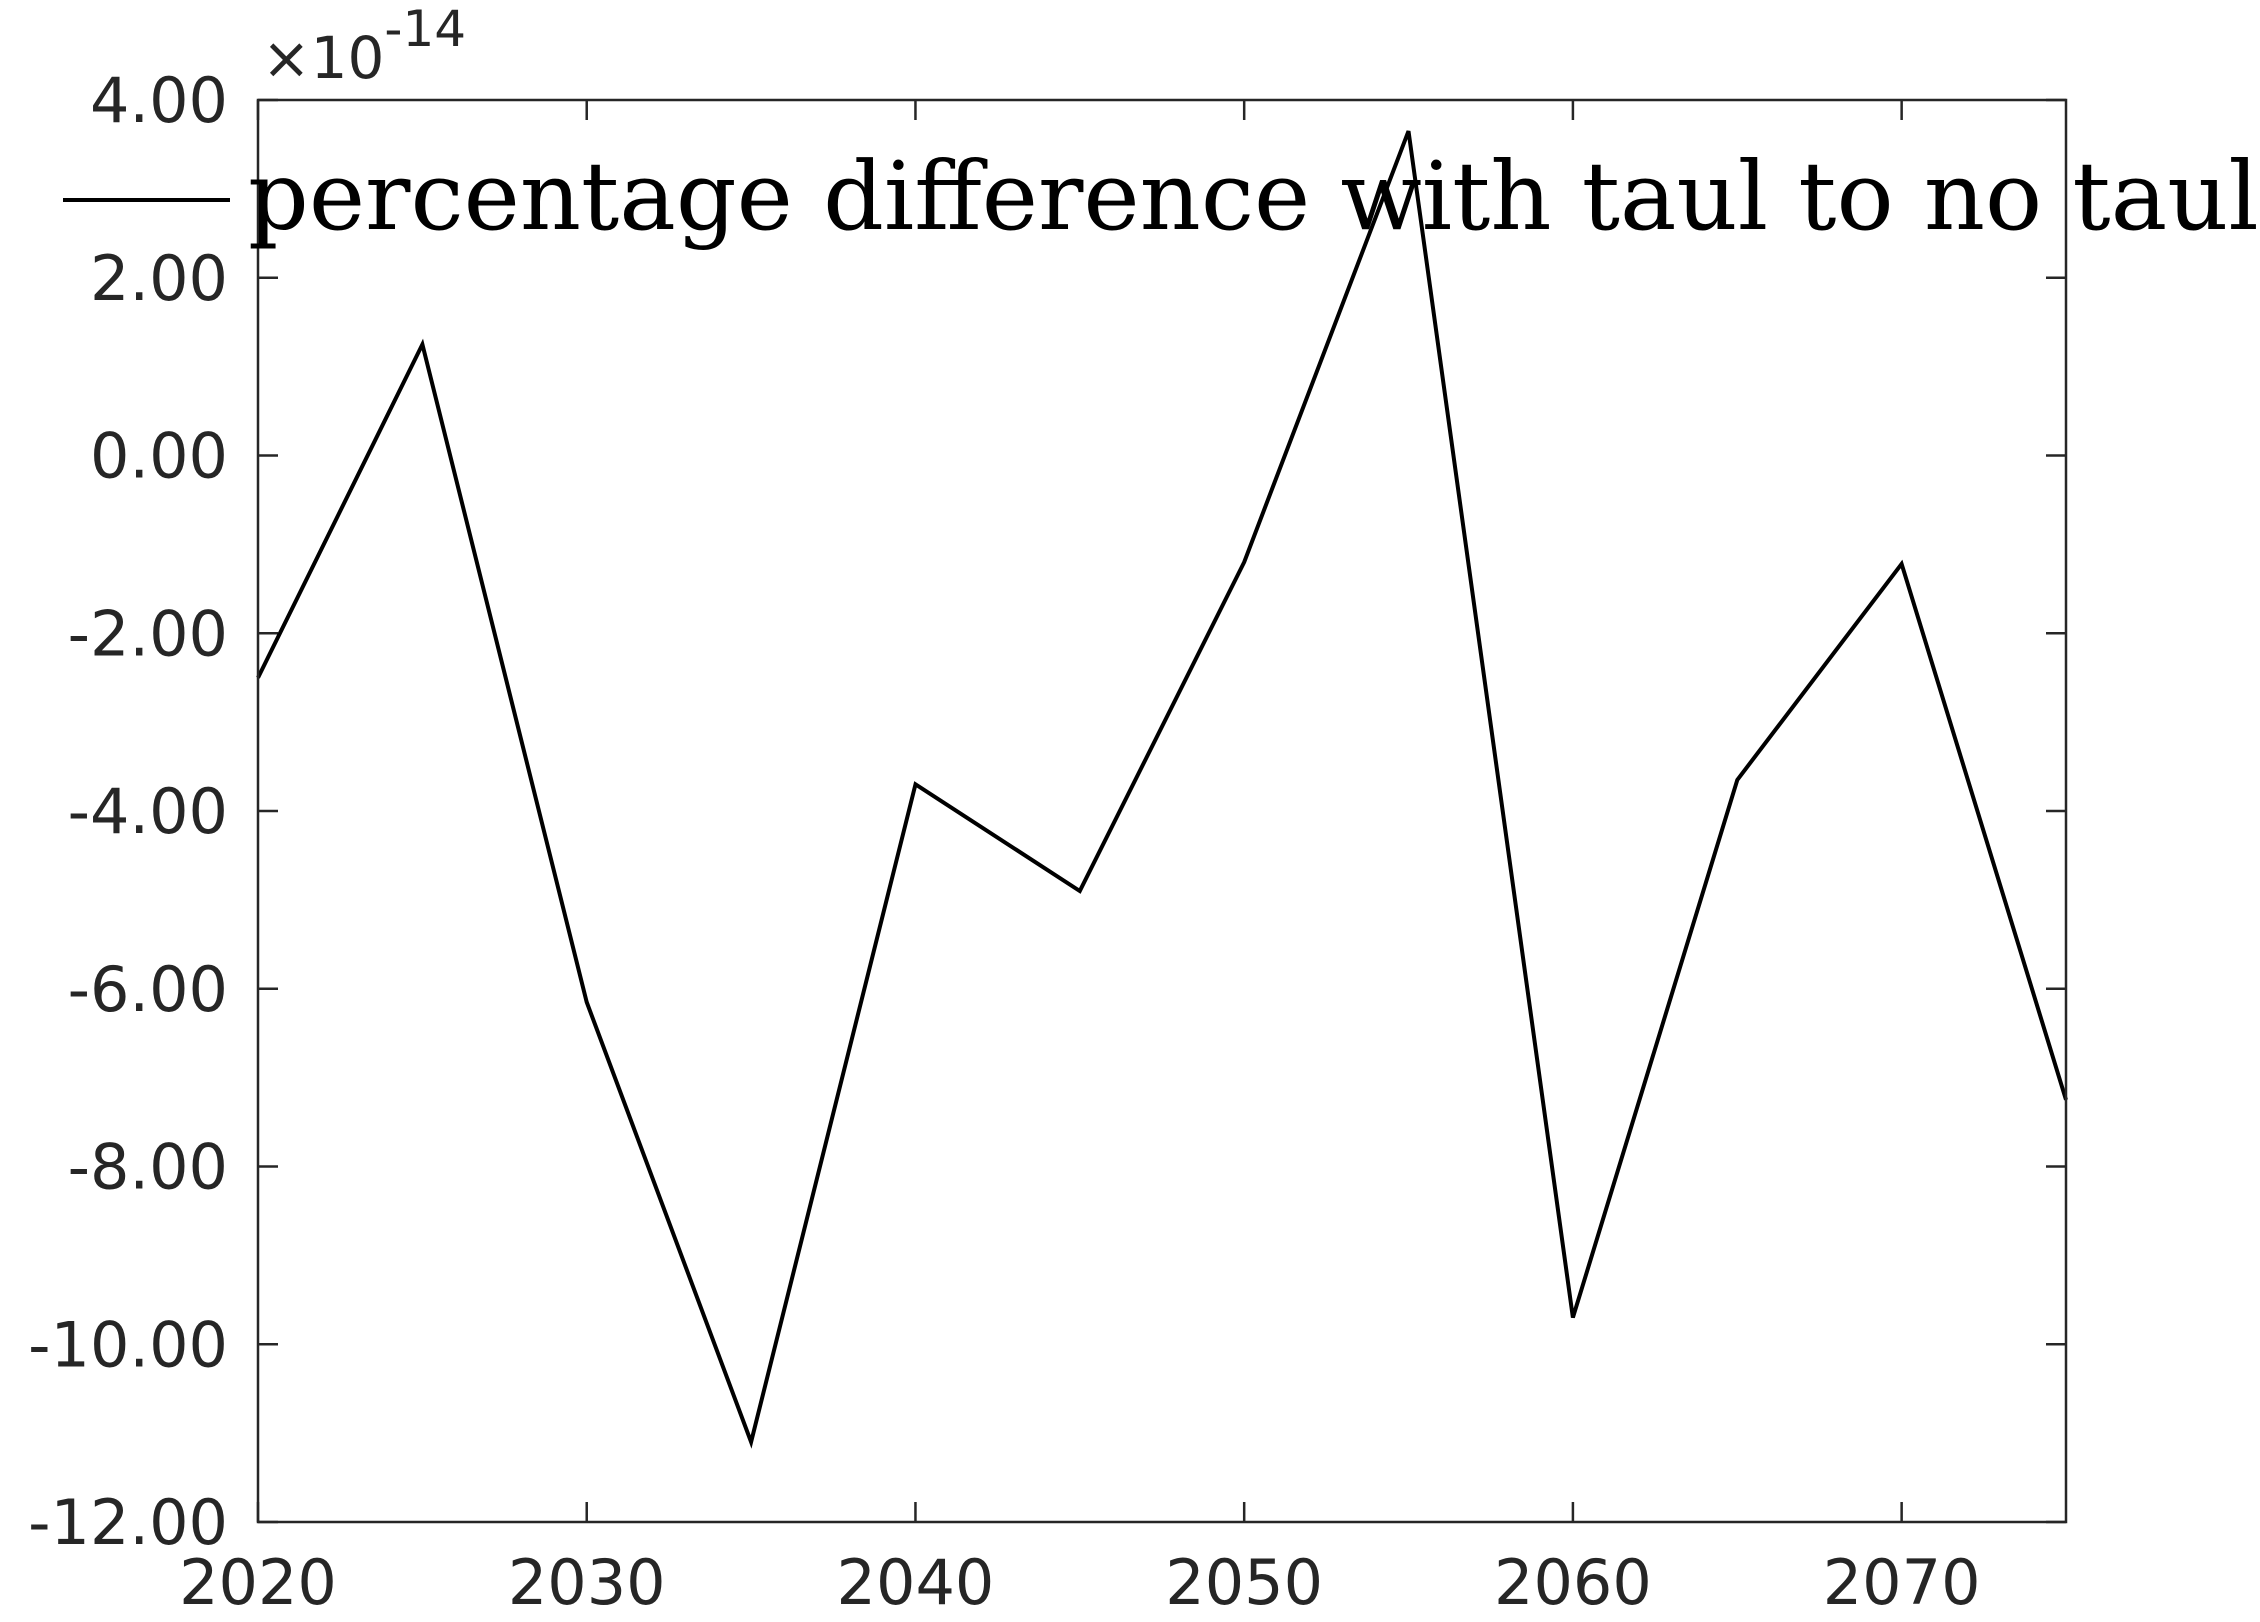 The width and height of the screenshot is (2260, 1622). I want to click on y-tick-label: -12.00, so click(128, 1522).